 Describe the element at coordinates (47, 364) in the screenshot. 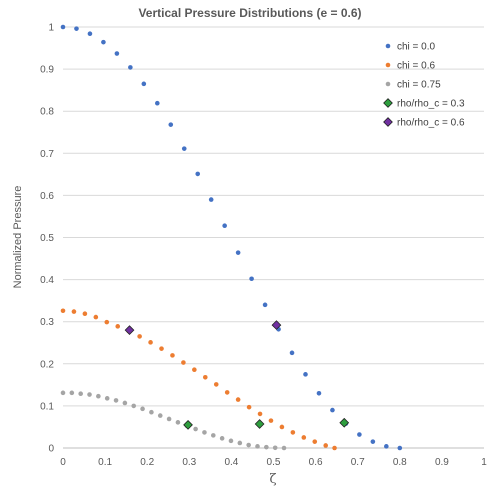

I see `y-tick-label: 0.2` at that location.